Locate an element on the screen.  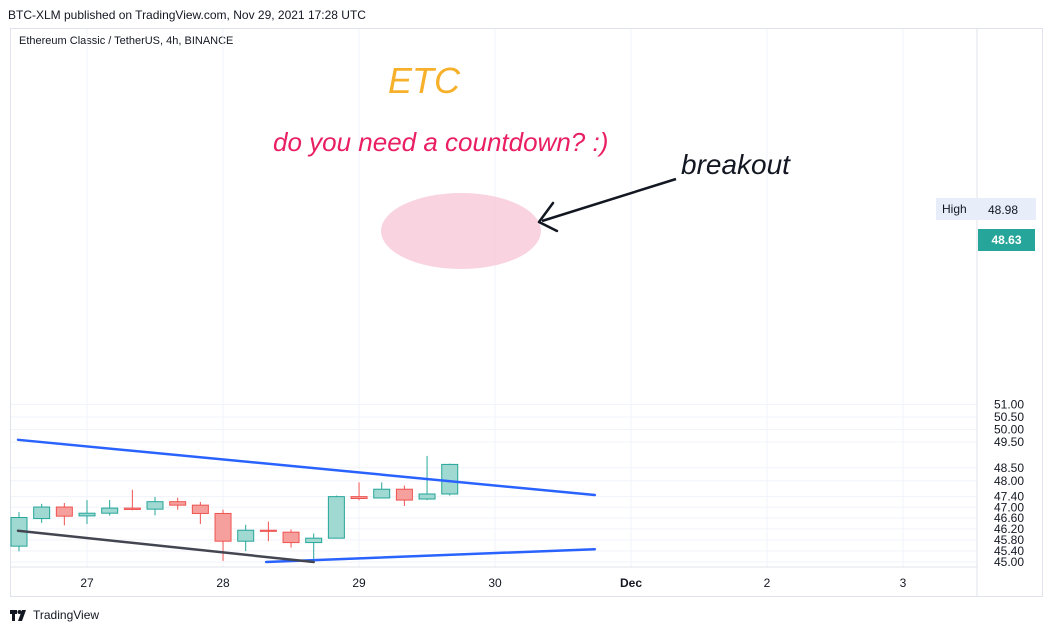
x-tick-label: 27 is located at coordinates (87, 583).